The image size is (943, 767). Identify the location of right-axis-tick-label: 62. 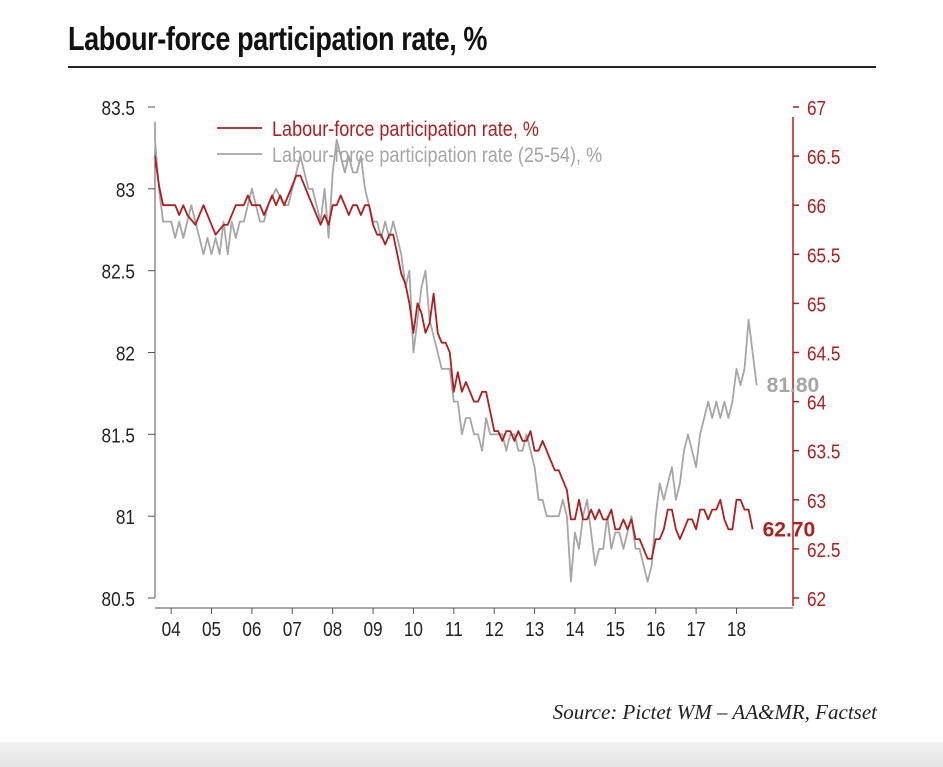
(816, 599).